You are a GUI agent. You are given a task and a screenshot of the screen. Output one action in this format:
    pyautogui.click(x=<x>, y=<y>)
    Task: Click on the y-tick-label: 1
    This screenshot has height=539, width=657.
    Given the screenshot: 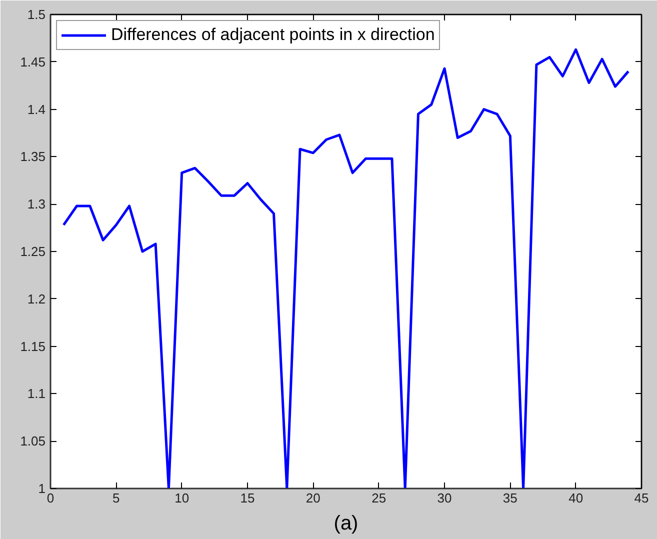 What is the action you would take?
    pyautogui.click(x=42, y=488)
    